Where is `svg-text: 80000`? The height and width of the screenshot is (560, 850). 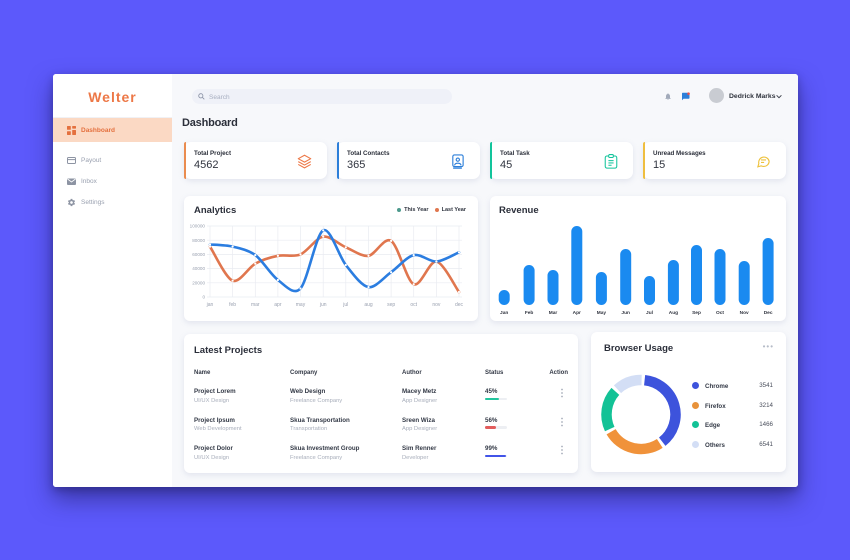
svg-text: 80000 is located at coordinates (198, 240).